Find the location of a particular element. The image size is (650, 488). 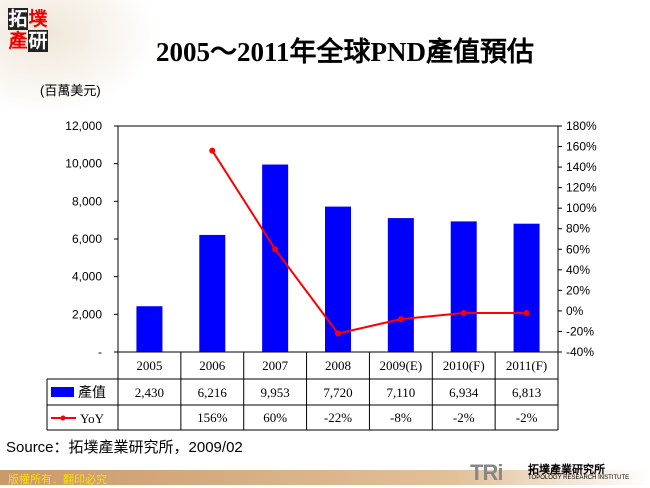

y2-tick-label: 120% is located at coordinates (581, 188).